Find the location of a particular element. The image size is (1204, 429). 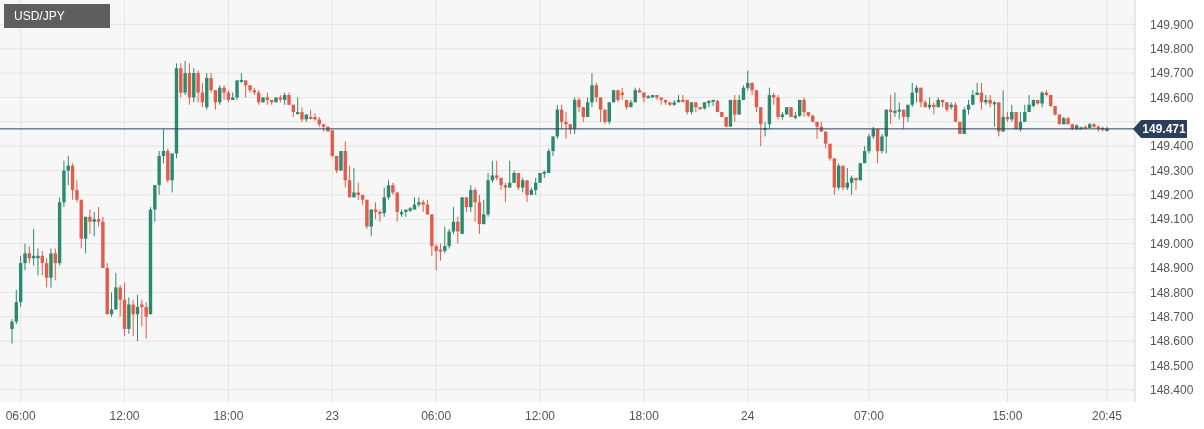

y-tick-label: 149.600 is located at coordinates (1172, 97).